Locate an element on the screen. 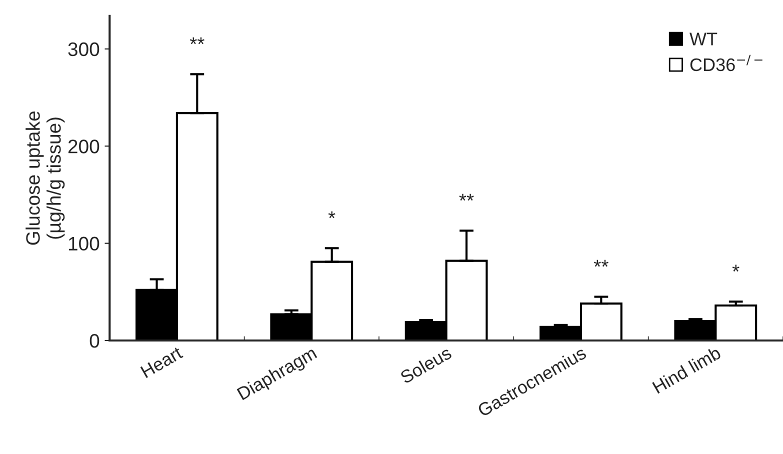 This screenshot has height=454, width=783. y-tick-label: 100 is located at coordinates (84, 243).